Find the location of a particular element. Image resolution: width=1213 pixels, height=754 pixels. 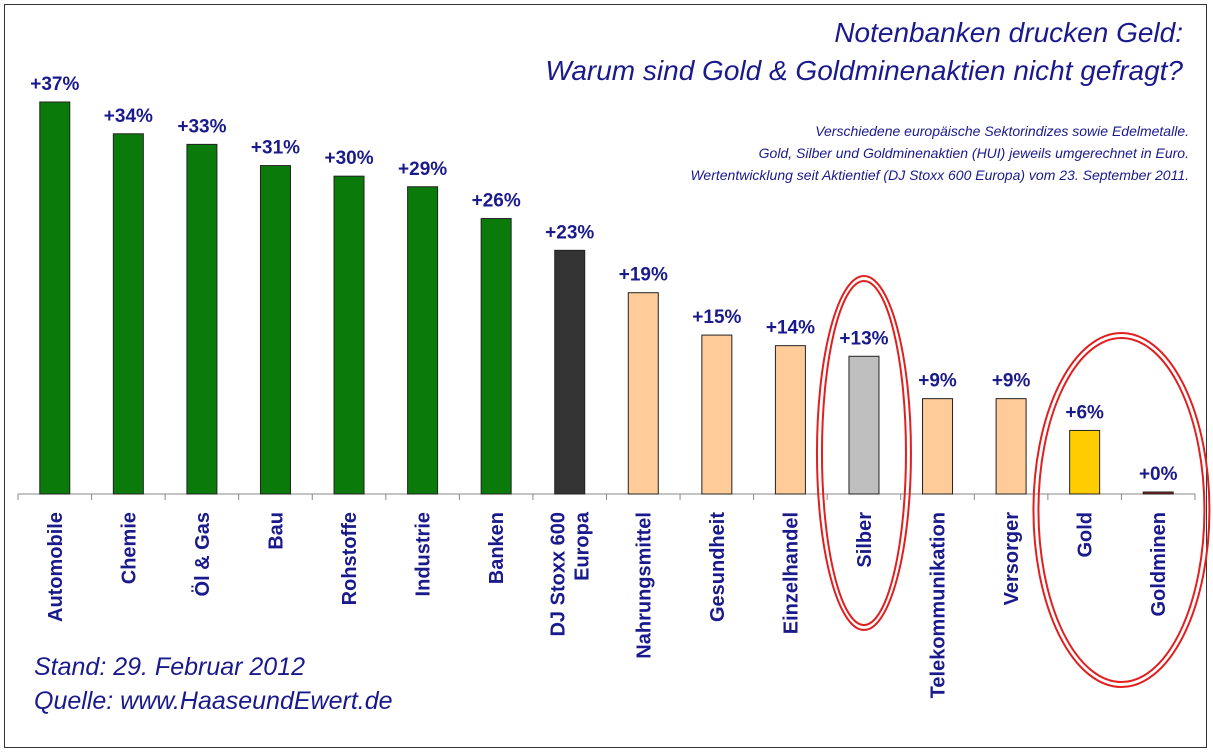

category-label: Telekommunikation is located at coordinates (939, 605).